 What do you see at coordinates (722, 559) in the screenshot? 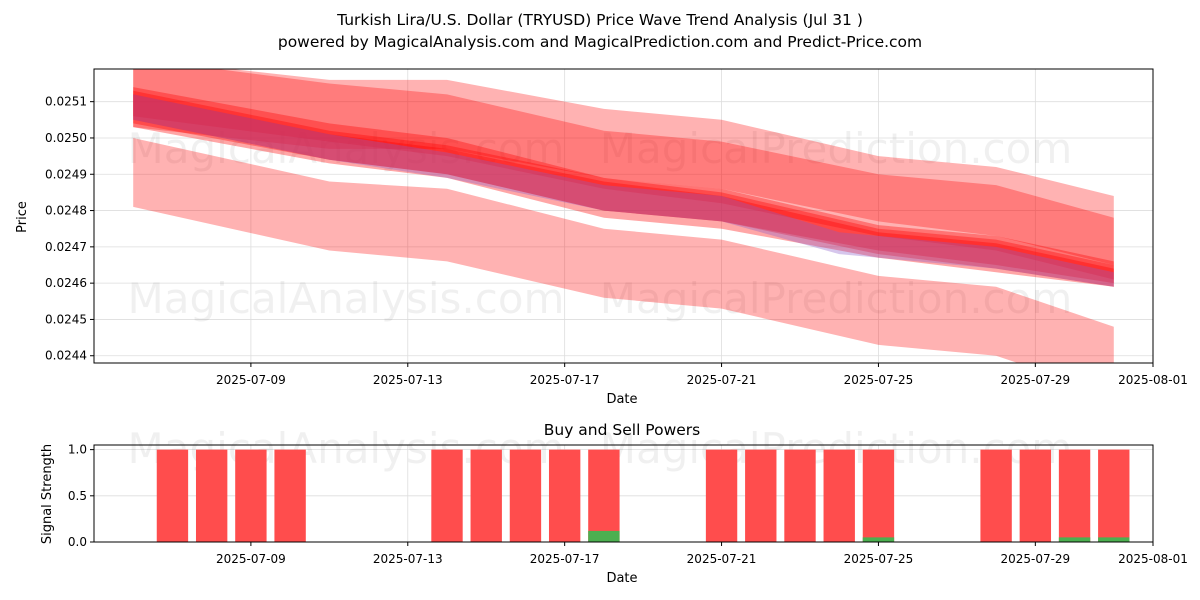
I see `signal-x-tick-label: 2025-07-21` at bounding box center [722, 559].